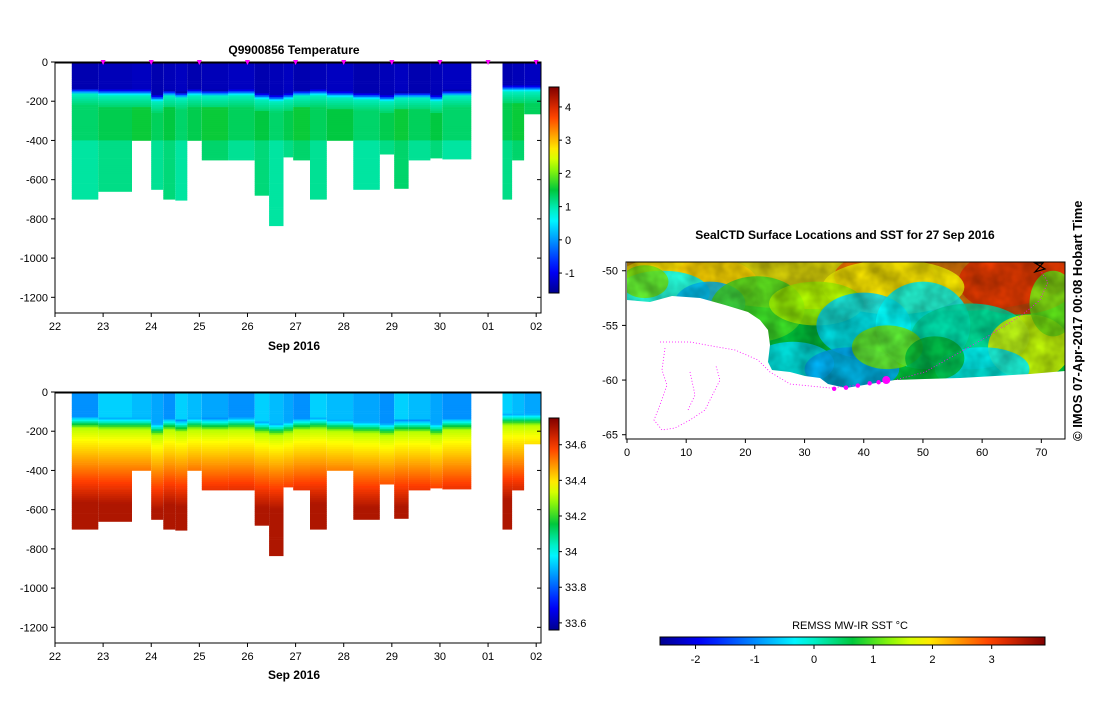 The height and width of the screenshot is (705, 1099). What do you see at coordinates (834, 389) in the screenshot?
I see `surface-location` at bounding box center [834, 389].